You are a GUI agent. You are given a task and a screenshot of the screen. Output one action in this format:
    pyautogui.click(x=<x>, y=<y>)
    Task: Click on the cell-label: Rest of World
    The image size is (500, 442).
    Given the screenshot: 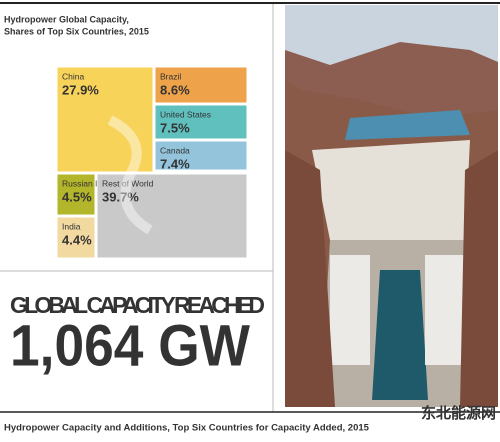 What is the action you would take?
    pyautogui.click(x=128, y=183)
    